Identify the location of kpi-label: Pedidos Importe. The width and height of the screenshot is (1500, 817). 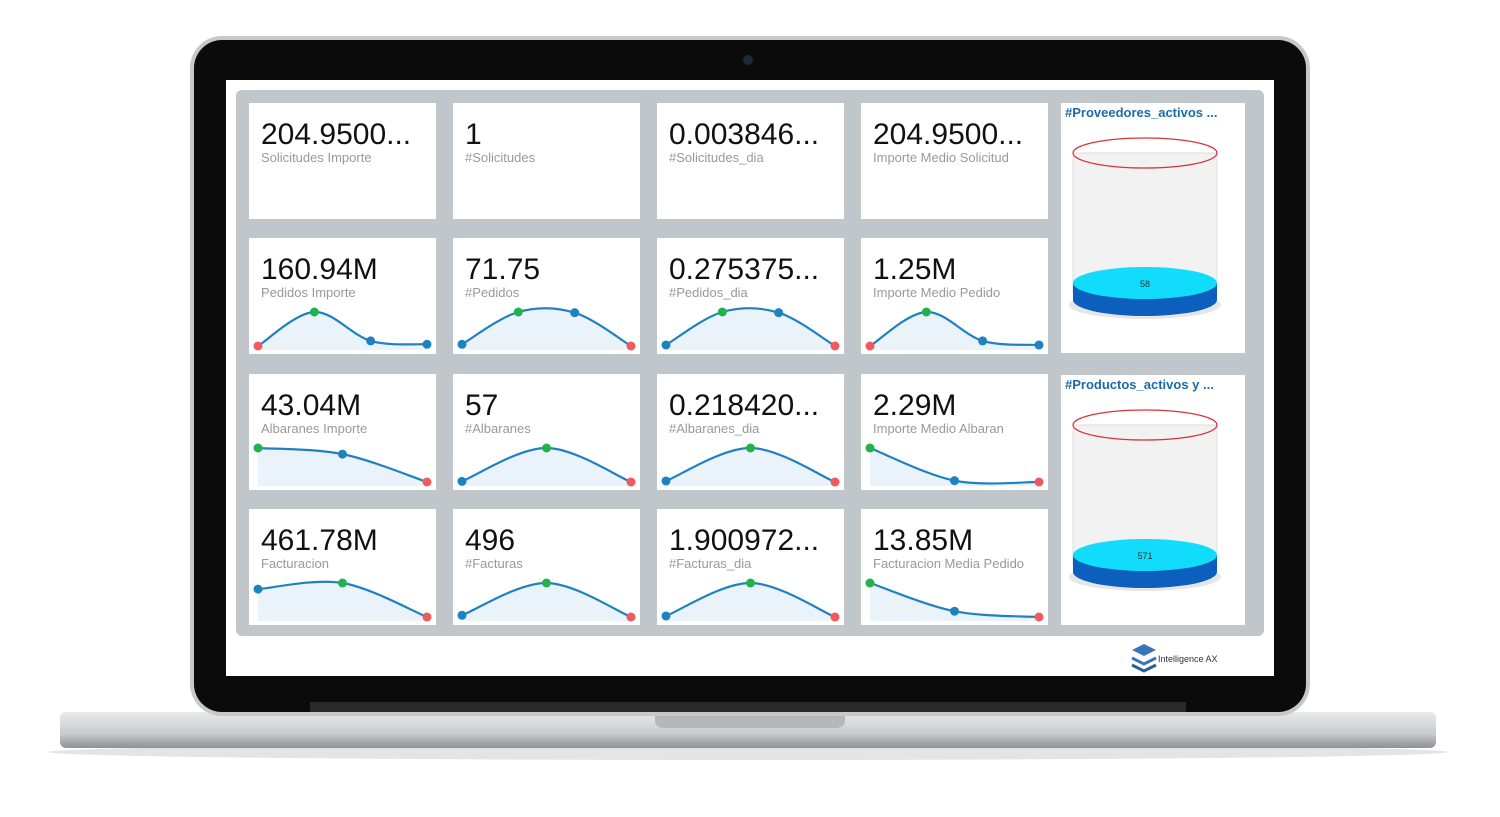
(308, 292).